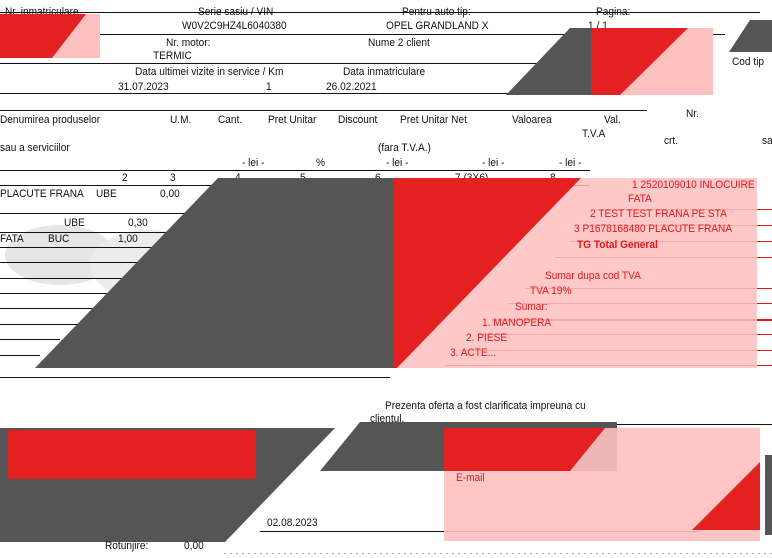  What do you see at coordinates (612, 120) in the screenshot?
I see `col-vat: Val.` at bounding box center [612, 120].